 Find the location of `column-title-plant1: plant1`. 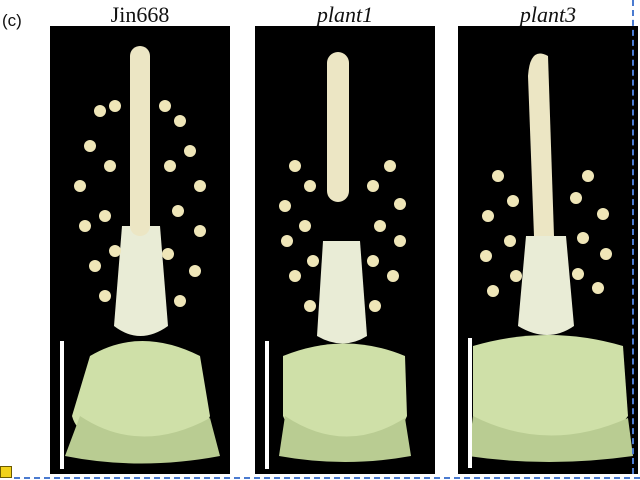

column-title-plant1: plant1 is located at coordinates (345, 14).